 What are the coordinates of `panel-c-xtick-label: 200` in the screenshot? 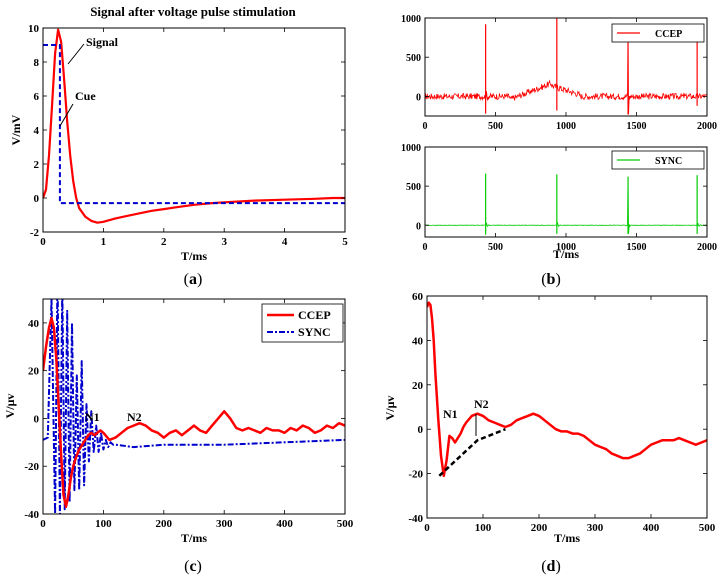 It's located at (164, 524).